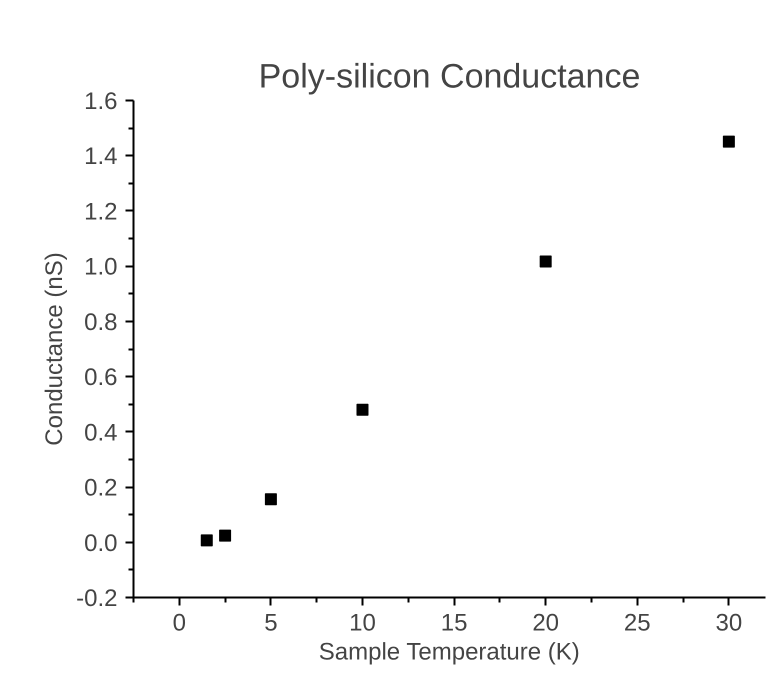 The width and height of the screenshot is (767, 697). I want to click on y-tick-label: 1.0, so click(101, 267).